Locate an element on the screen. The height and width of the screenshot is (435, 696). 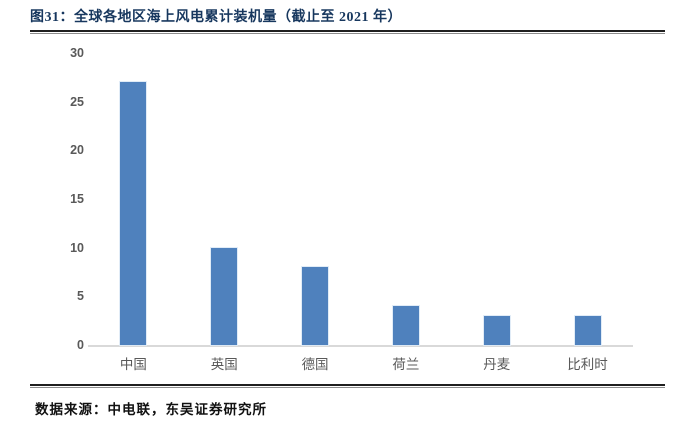
x-category-label: 比利时 is located at coordinates (587, 364).